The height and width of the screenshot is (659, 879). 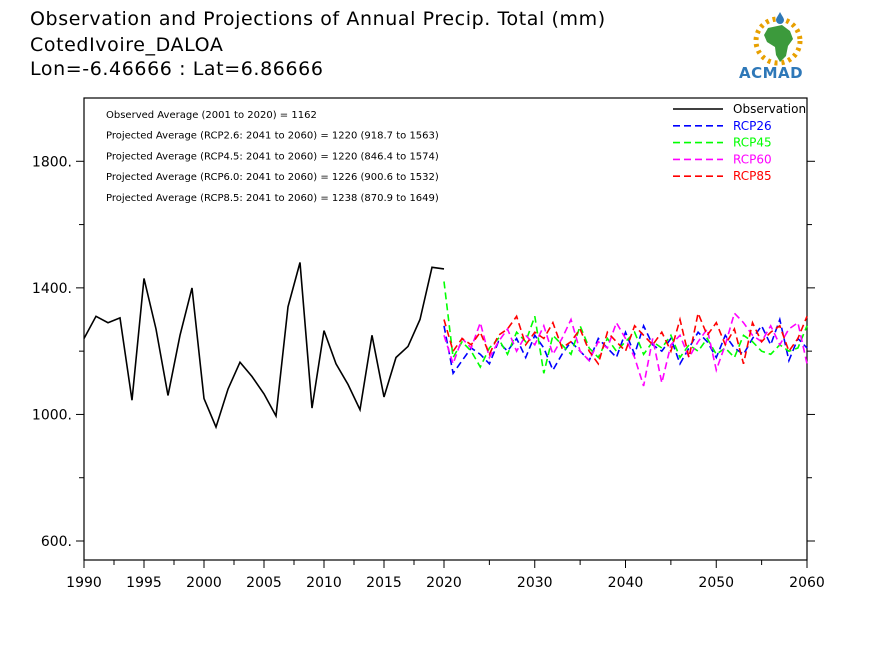 I want to click on logo-text: ACMAD, so click(x=771, y=73).